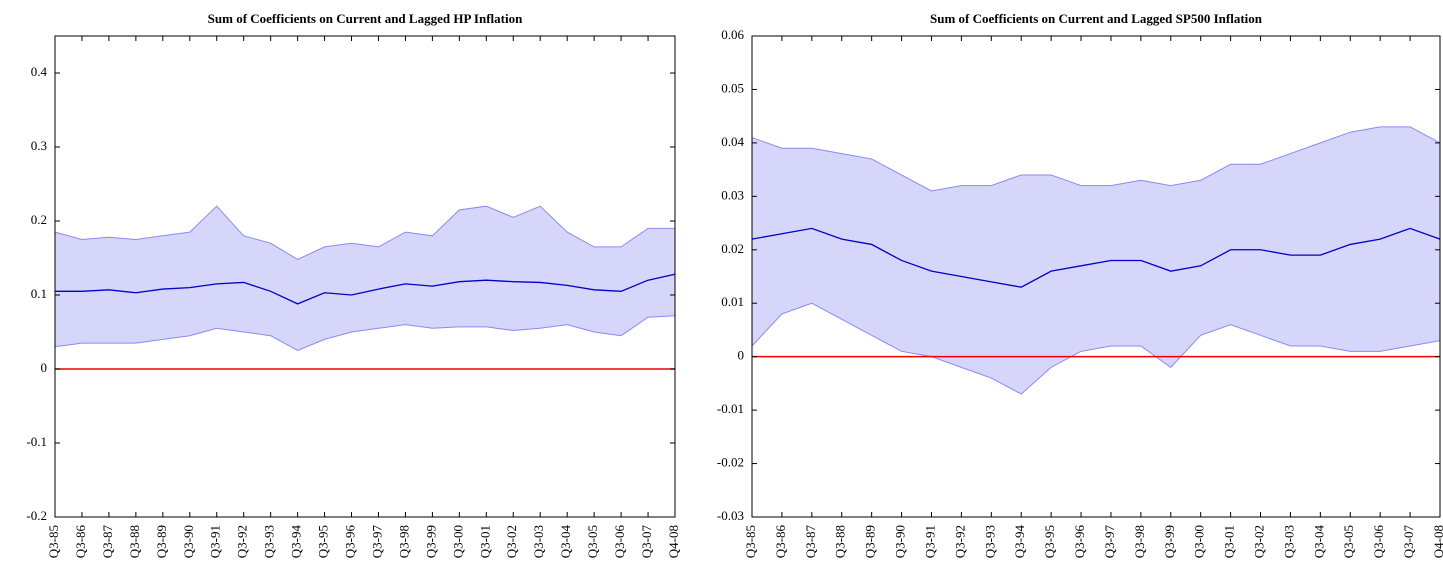 Image resolution: width=1443 pixels, height=581 pixels. I want to click on y-tick-label: 0.02, so click(732, 248).